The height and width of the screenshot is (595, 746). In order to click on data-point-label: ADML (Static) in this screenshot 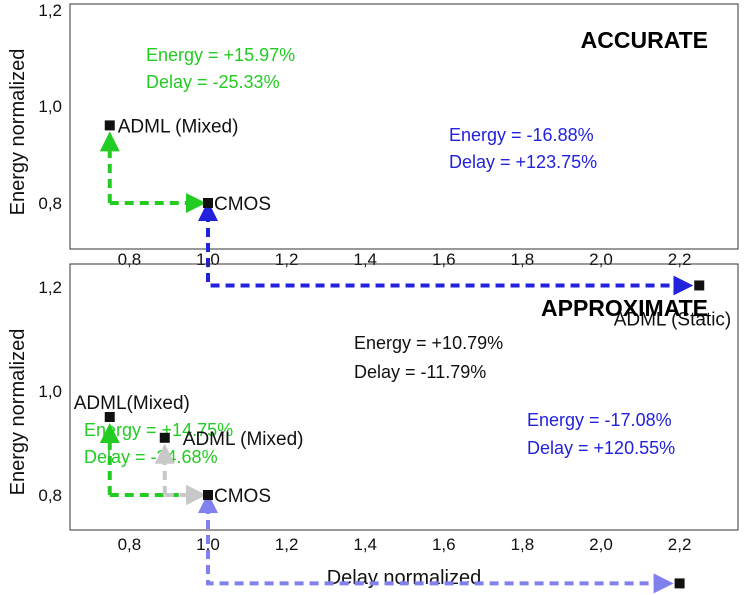, I will do `click(673, 319)`.